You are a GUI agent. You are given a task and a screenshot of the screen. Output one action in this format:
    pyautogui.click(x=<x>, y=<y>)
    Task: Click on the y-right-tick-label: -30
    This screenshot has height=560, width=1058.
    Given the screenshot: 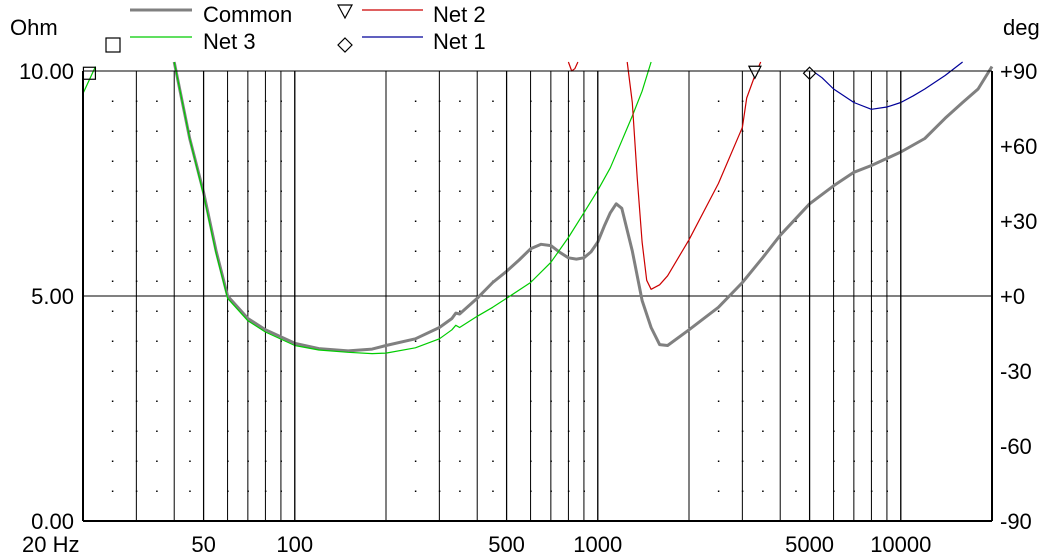 What is the action you would take?
    pyautogui.click(x=1016, y=371)
    